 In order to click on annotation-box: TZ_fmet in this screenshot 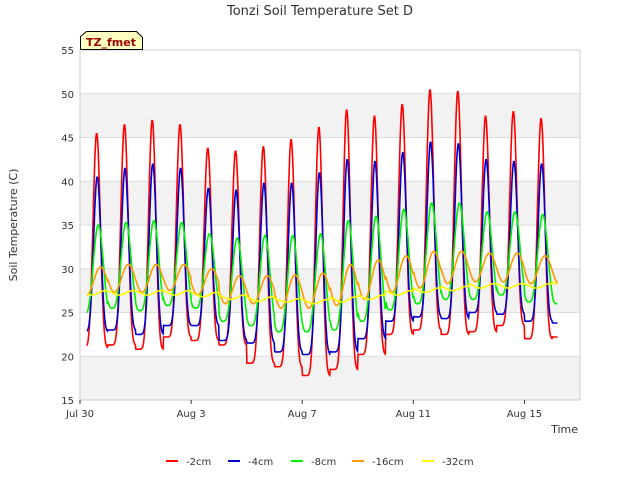, I will do `click(111, 40)`.